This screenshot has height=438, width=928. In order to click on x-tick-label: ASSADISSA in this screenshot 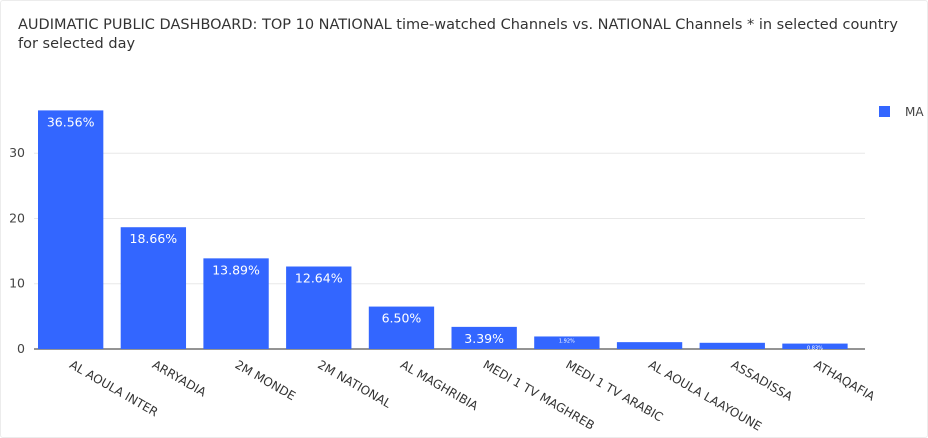, I will do `click(762, 380)`.